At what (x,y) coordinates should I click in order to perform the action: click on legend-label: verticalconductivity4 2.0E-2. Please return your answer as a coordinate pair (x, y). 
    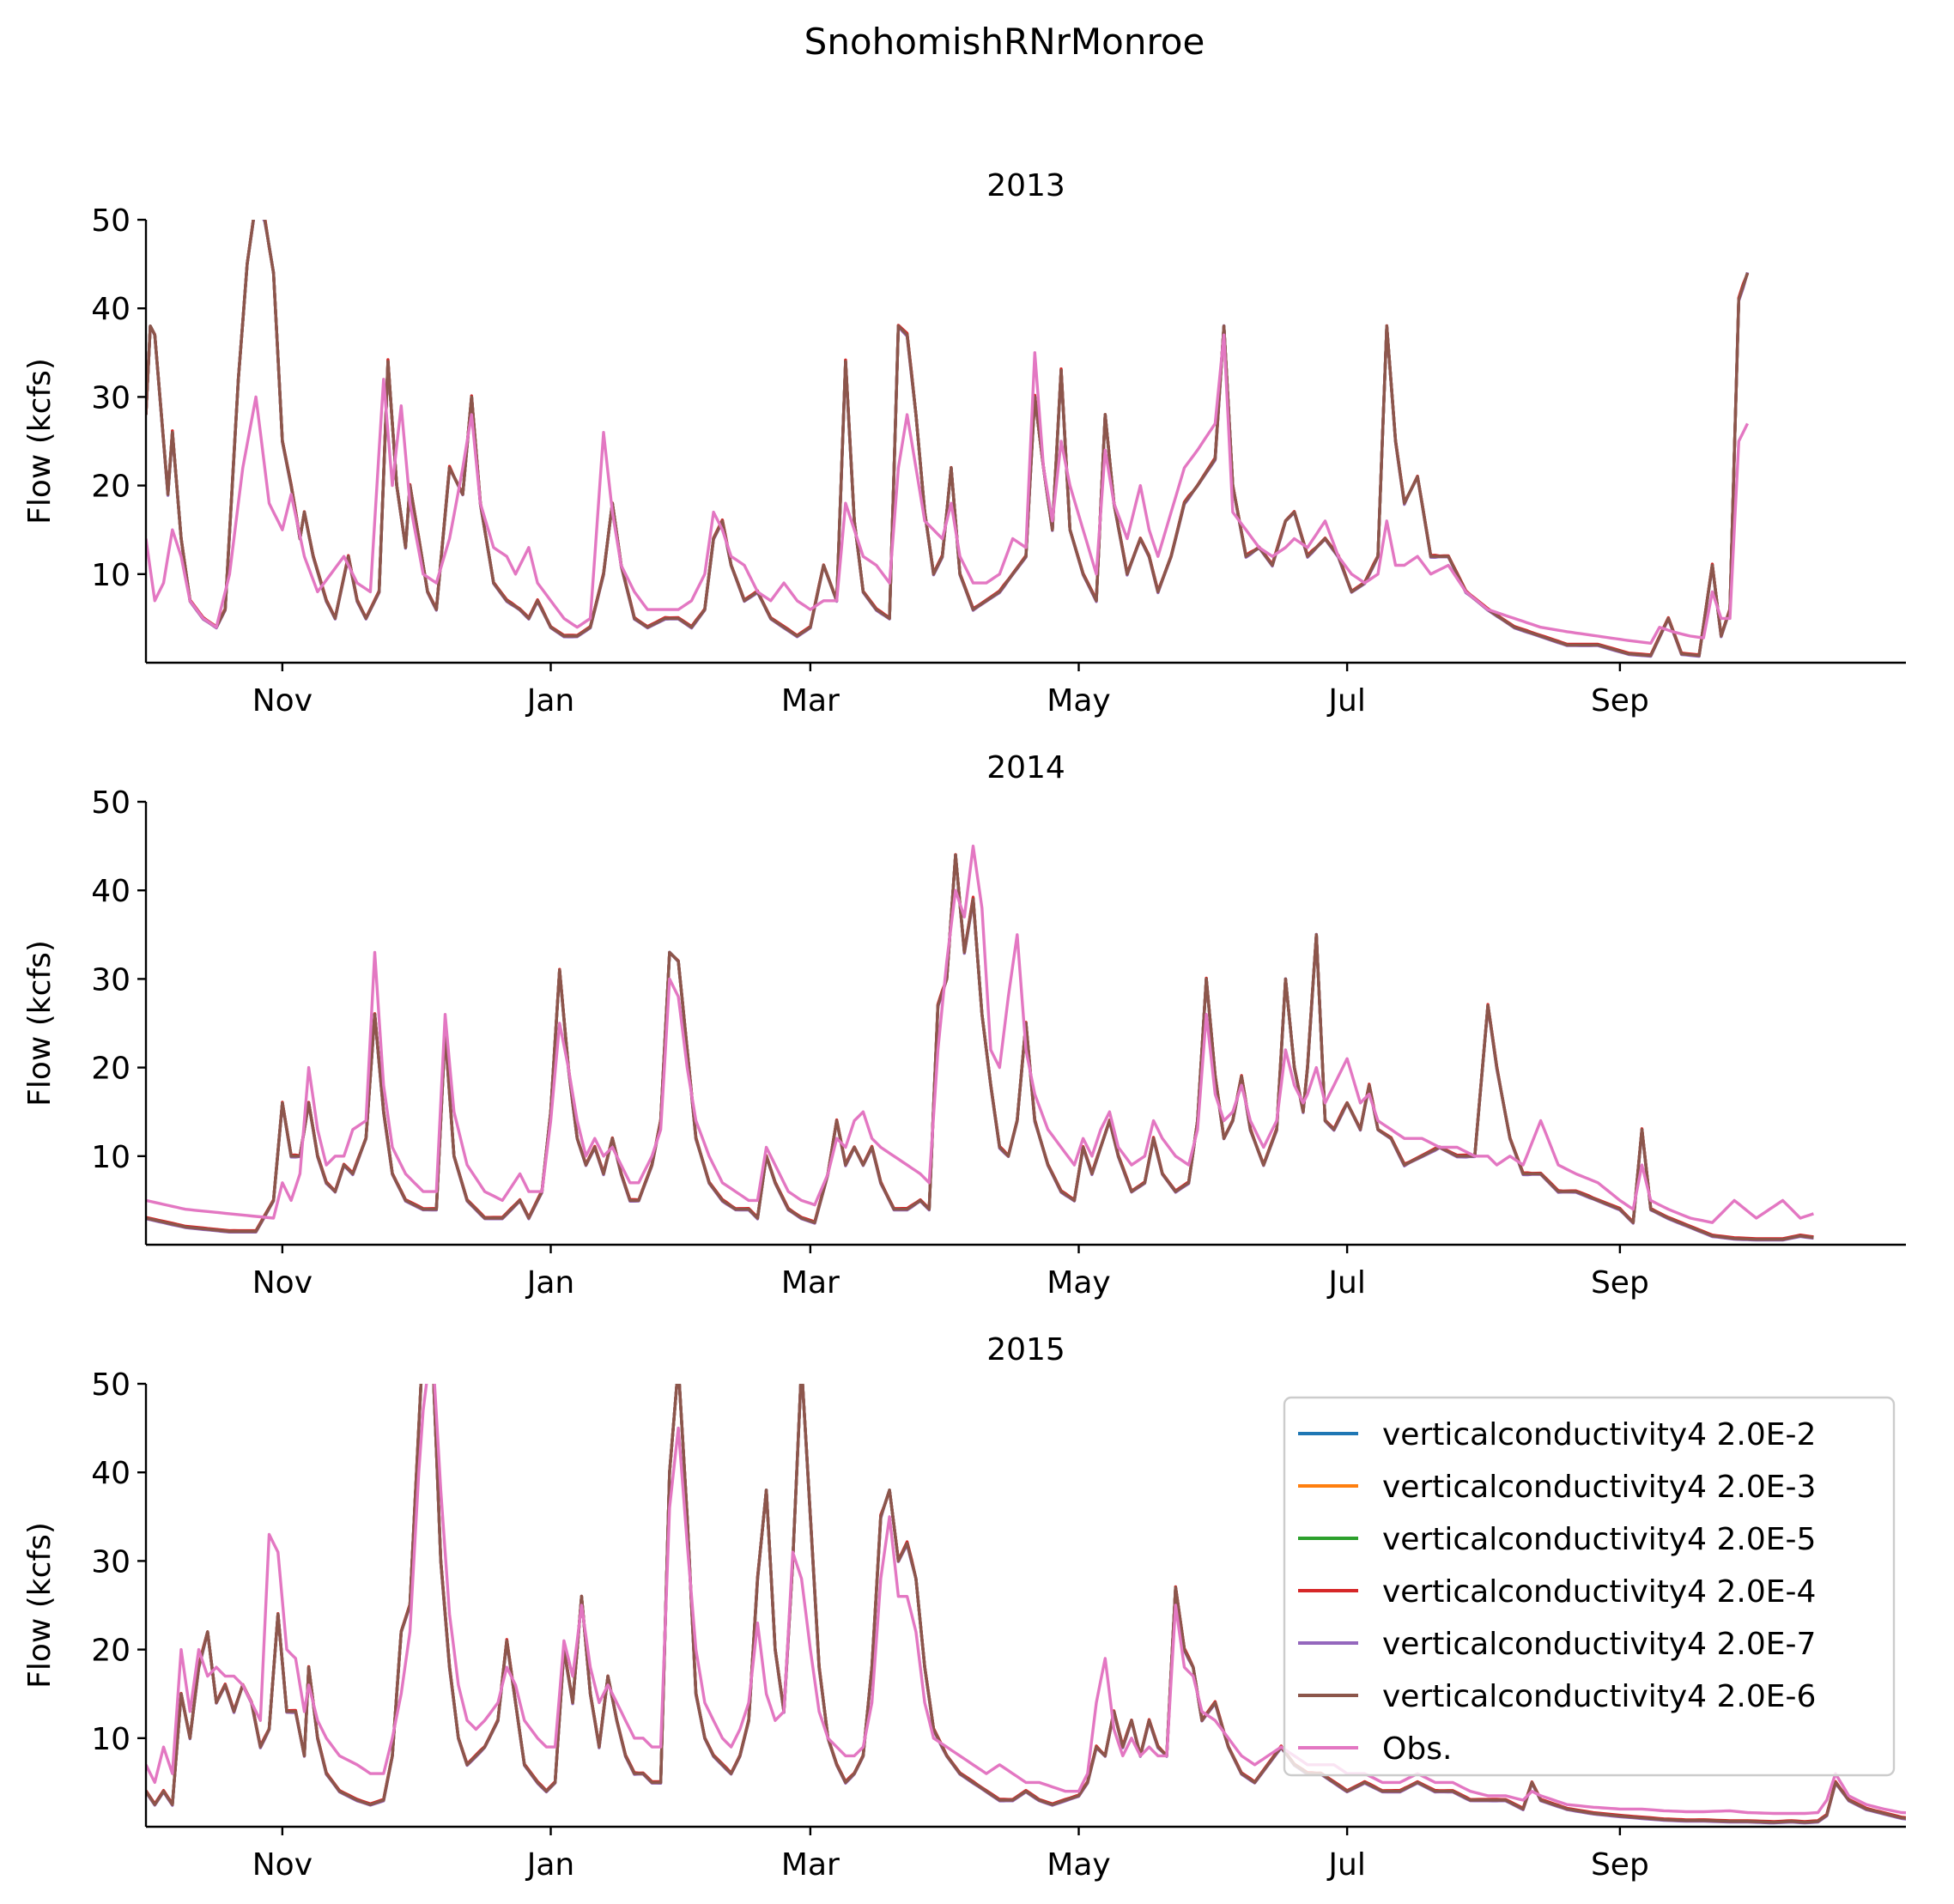
    Looking at the image, I should click on (1599, 1435).